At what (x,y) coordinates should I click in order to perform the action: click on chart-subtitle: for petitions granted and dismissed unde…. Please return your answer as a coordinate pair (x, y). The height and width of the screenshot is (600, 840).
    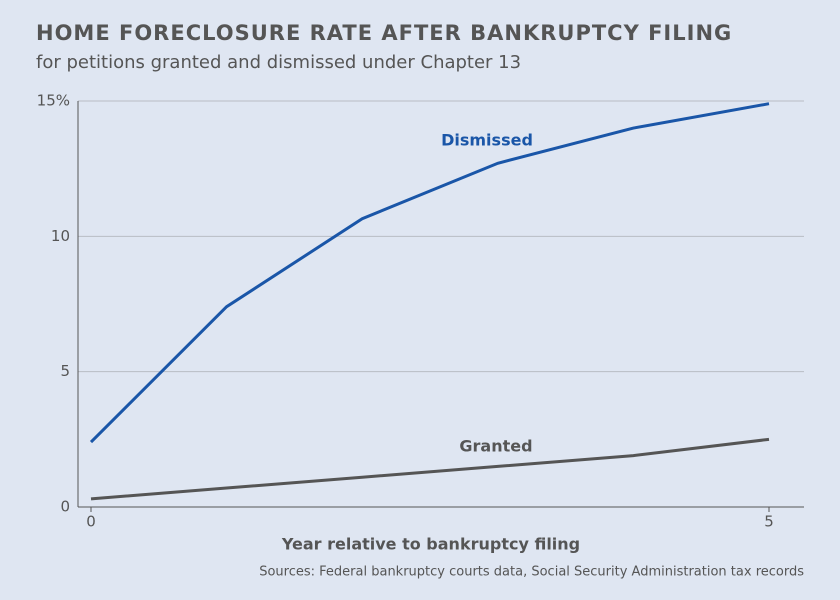
    Looking at the image, I should click on (278, 62).